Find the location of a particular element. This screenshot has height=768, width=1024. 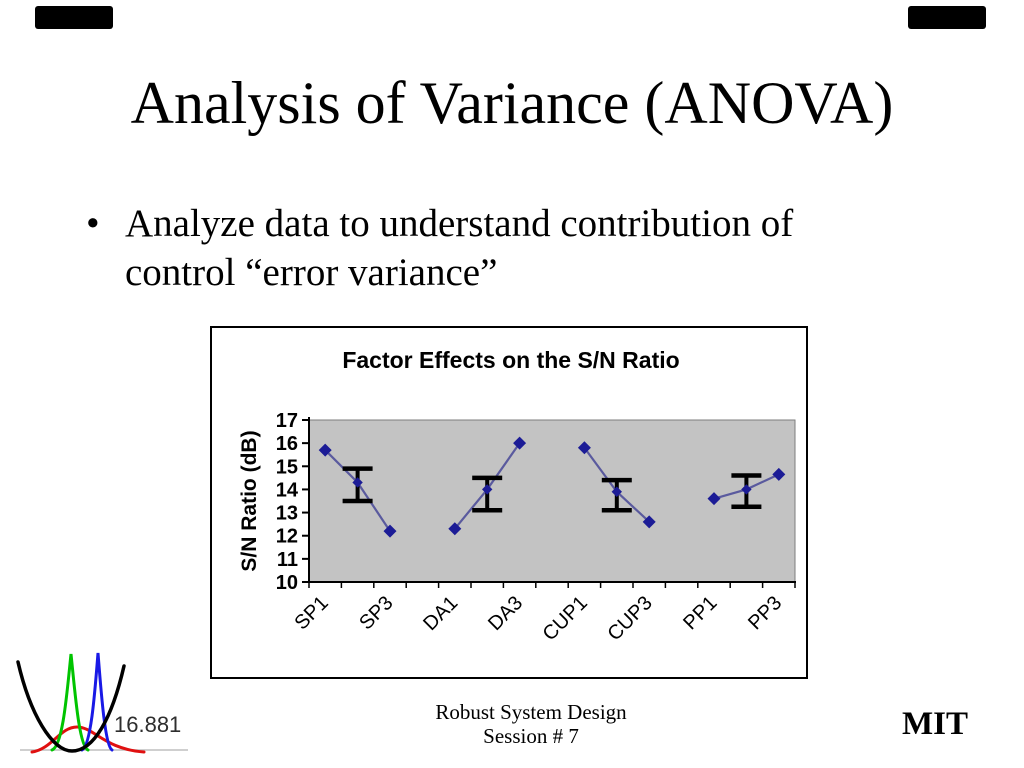

red-curve is located at coordinates (88, 739).